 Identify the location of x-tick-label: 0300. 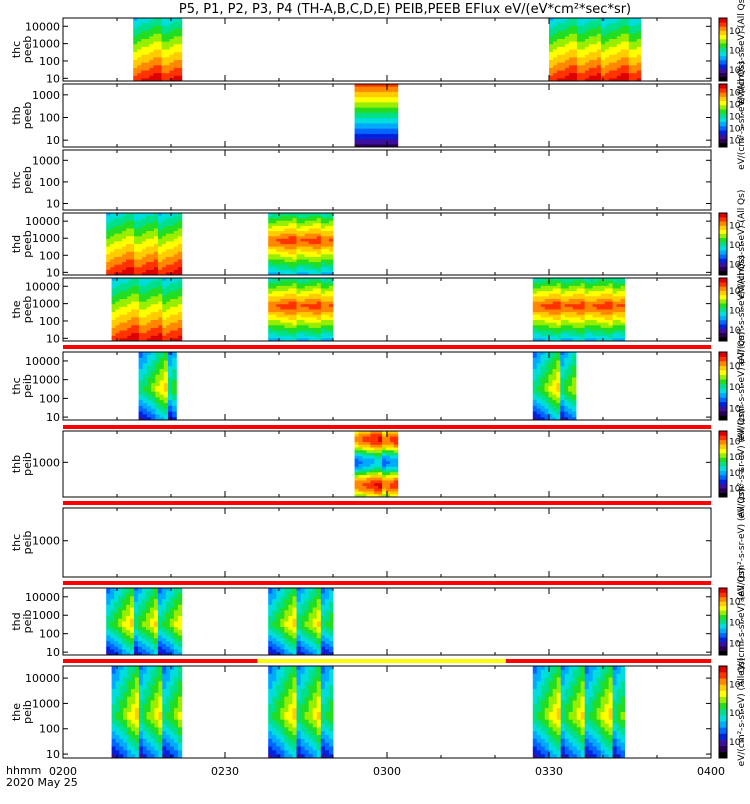
(387, 771).